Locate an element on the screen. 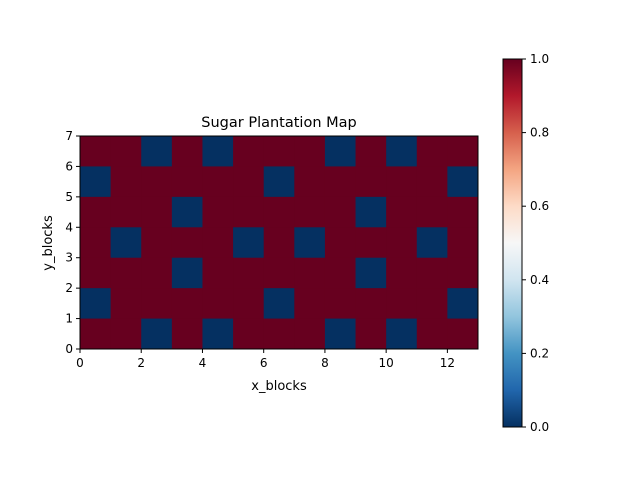 Image resolution: width=640 pixels, height=484 pixels. x-axis-ticks: 0 2 4 6 8 10 12 is located at coordinates (265, 359).